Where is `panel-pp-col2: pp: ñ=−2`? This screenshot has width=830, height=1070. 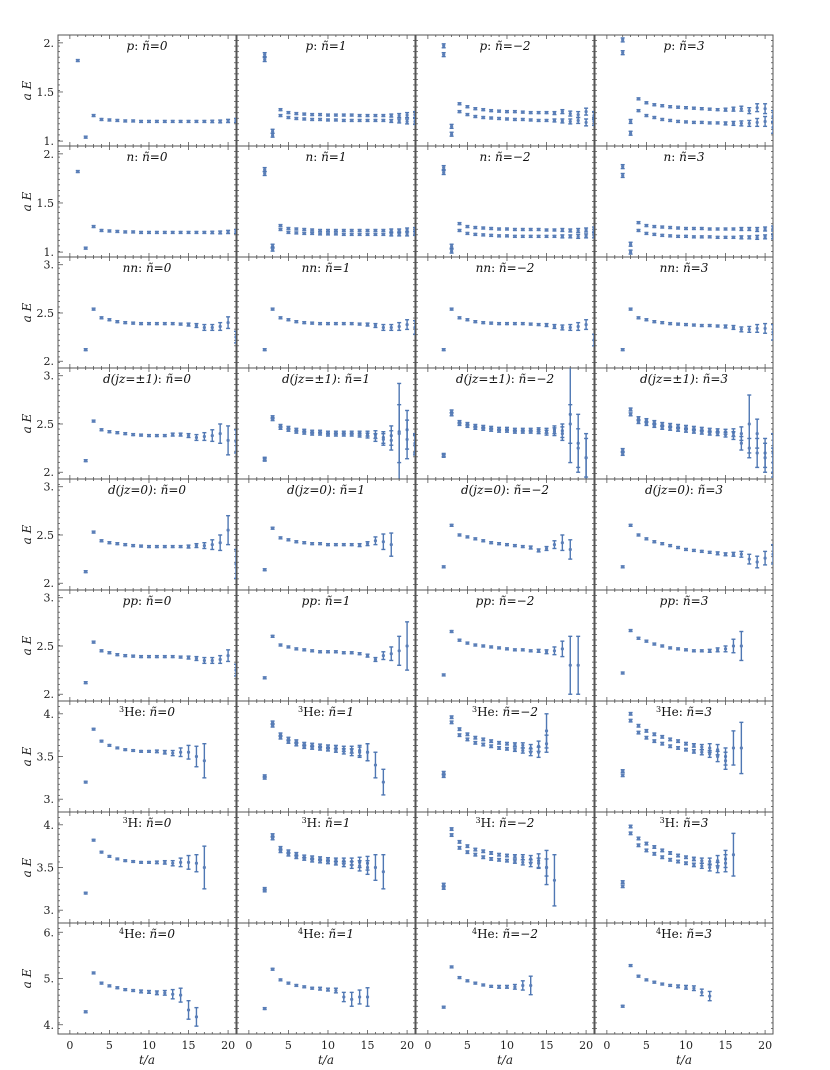 panel-pp-col2: pp: ñ=−2 is located at coordinates (505, 645).